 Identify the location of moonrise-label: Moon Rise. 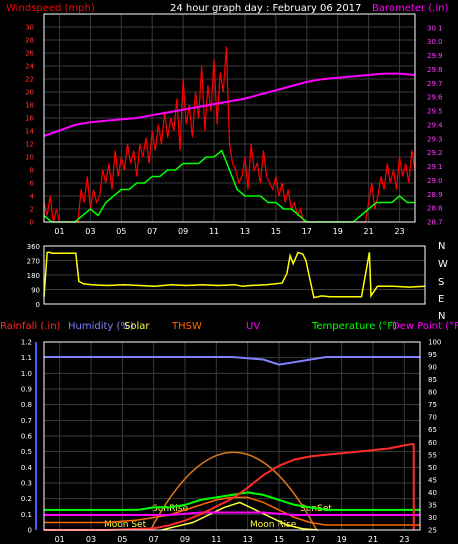
(273, 525).